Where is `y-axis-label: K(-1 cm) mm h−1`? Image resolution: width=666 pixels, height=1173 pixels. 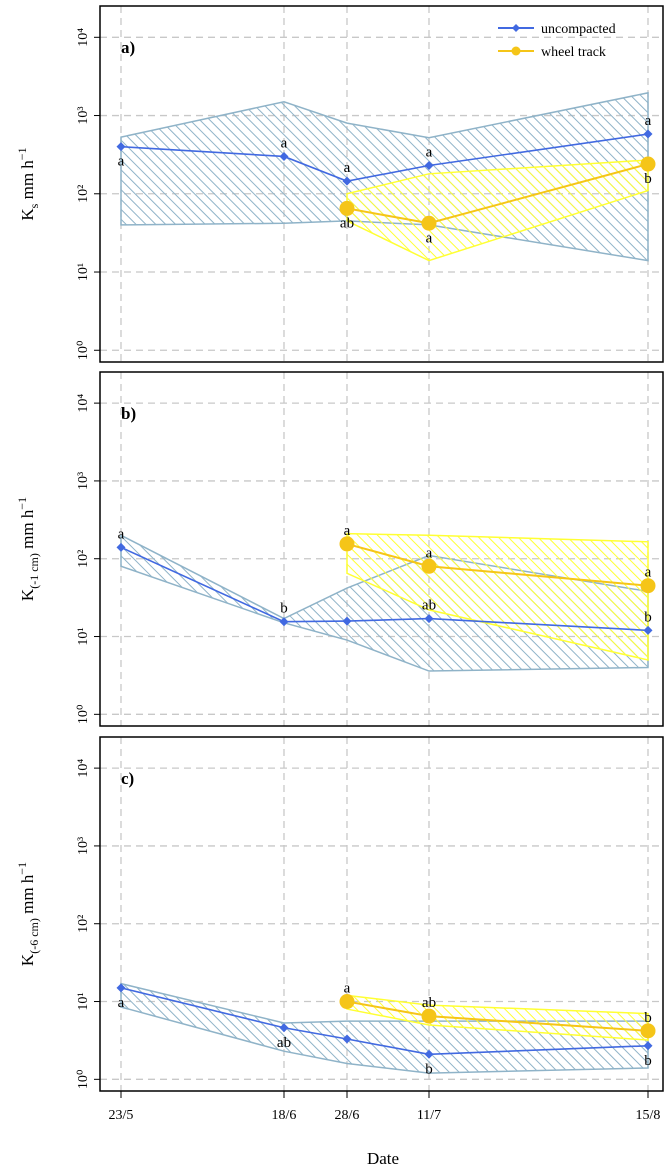 y-axis-label: K(-1 cm) mm h−1 is located at coordinates (28, 549).